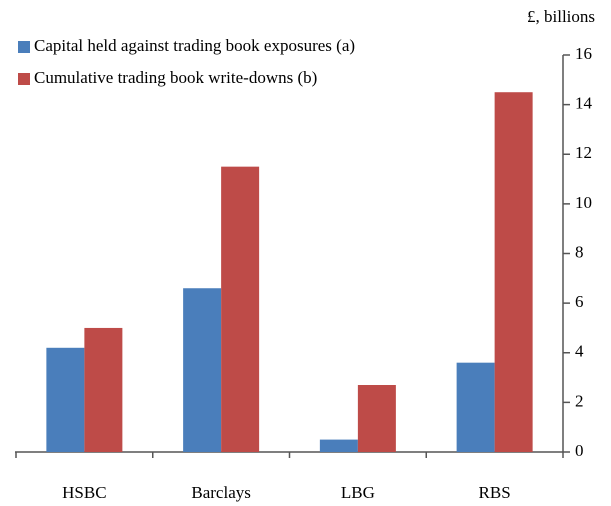 This screenshot has width=611, height=506. Describe the element at coordinates (579, 251) in the screenshot. I see `y-tick-label: 8` at that location.